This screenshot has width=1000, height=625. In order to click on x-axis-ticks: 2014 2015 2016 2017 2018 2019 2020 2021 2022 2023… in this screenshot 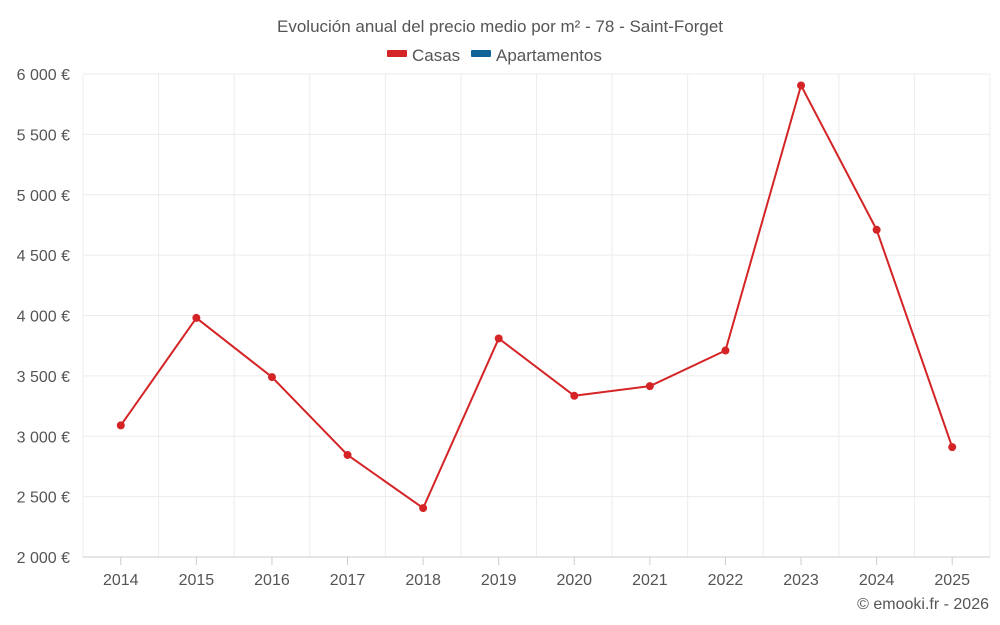, I will do `click(536, 573)`.